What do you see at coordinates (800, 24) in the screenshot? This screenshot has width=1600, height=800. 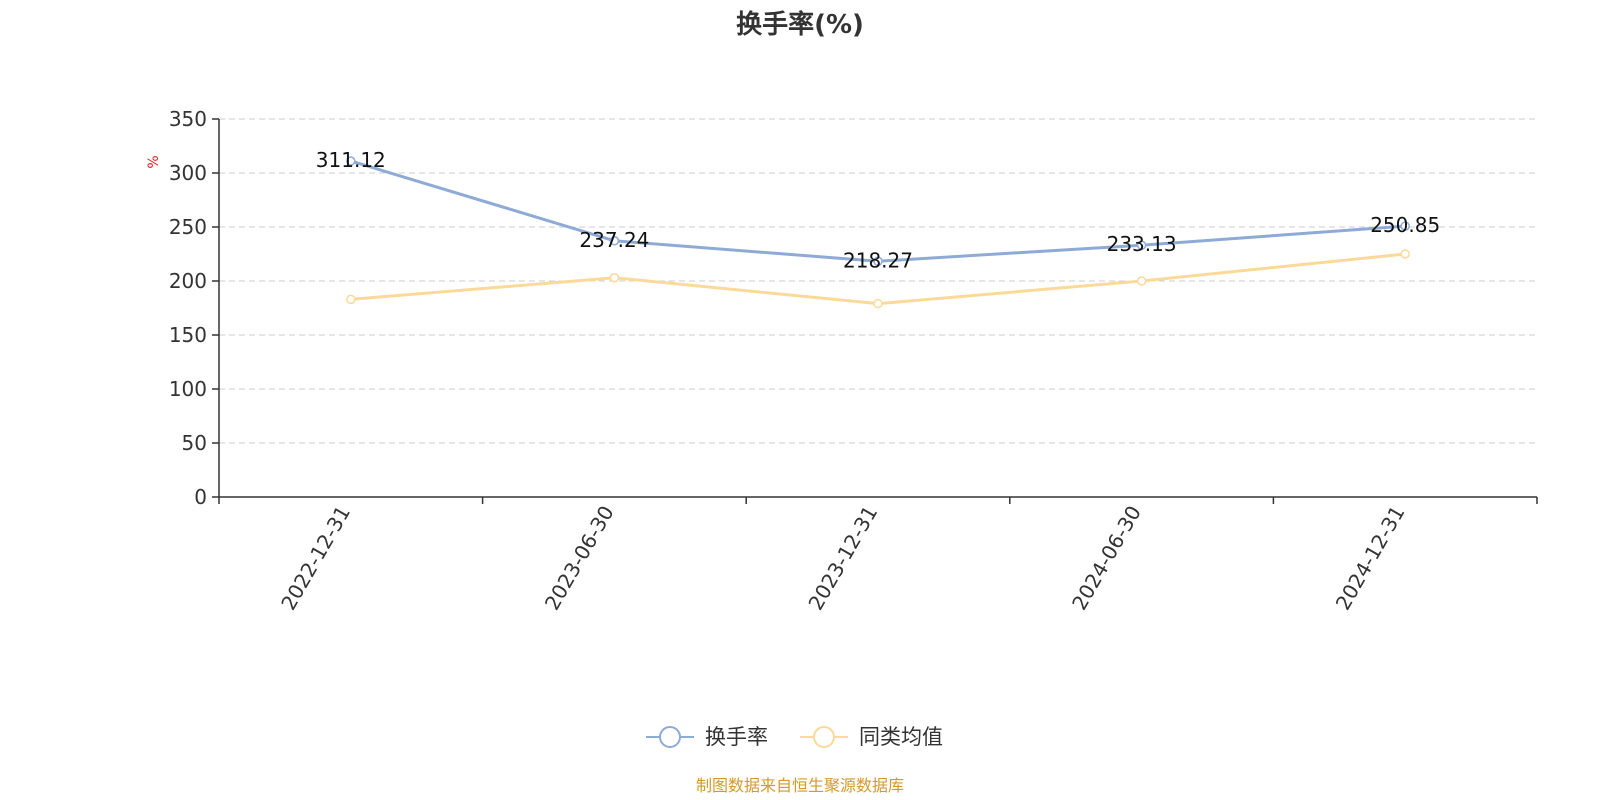 I see `chart-title: 换手率(%)` at bounding box center [800, 24].